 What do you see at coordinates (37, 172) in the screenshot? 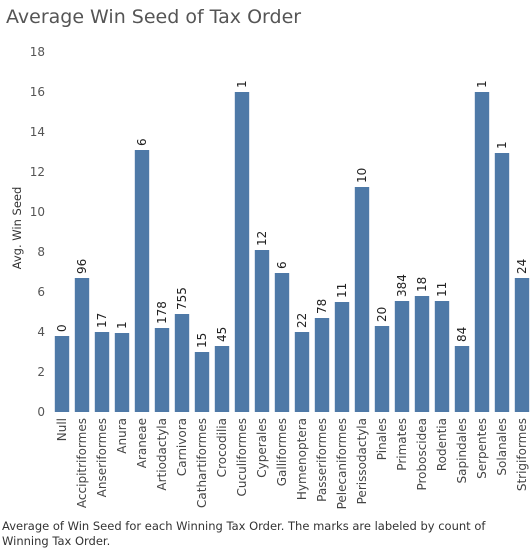
I see `y-tick-label: 12` at bounding box center [37, 172].